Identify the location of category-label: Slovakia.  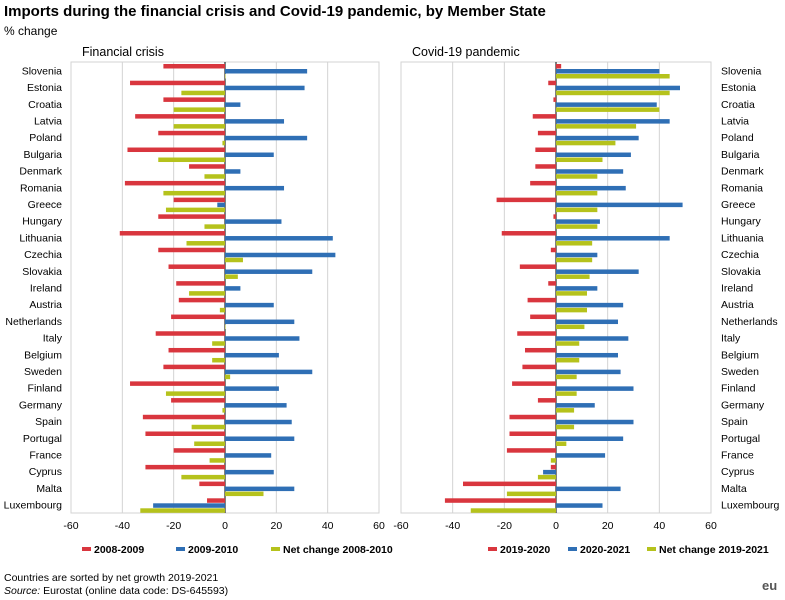
(741, 272).